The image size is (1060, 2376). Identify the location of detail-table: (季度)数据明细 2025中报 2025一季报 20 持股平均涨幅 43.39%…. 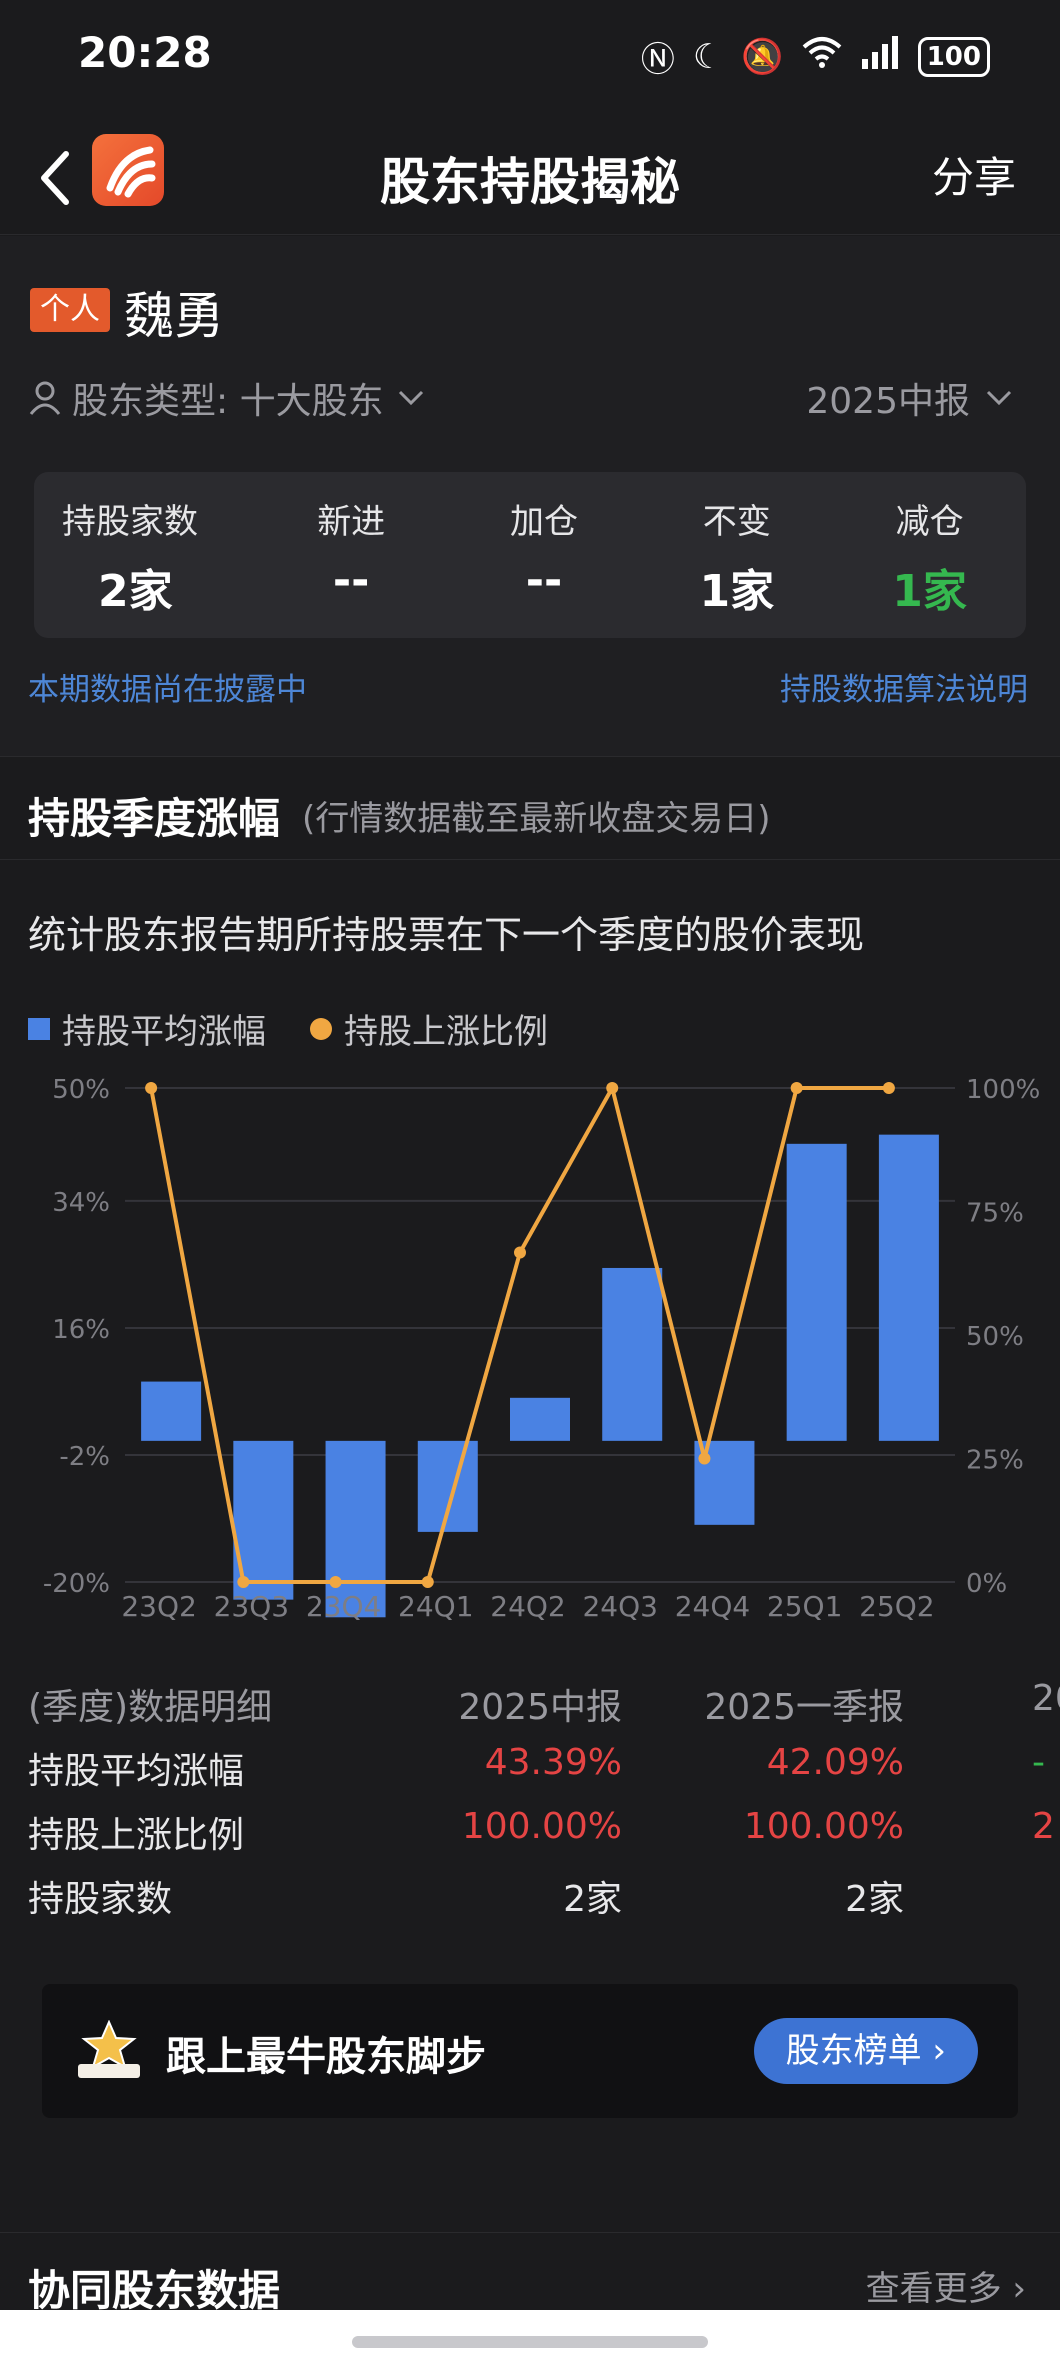
(530, 1798).